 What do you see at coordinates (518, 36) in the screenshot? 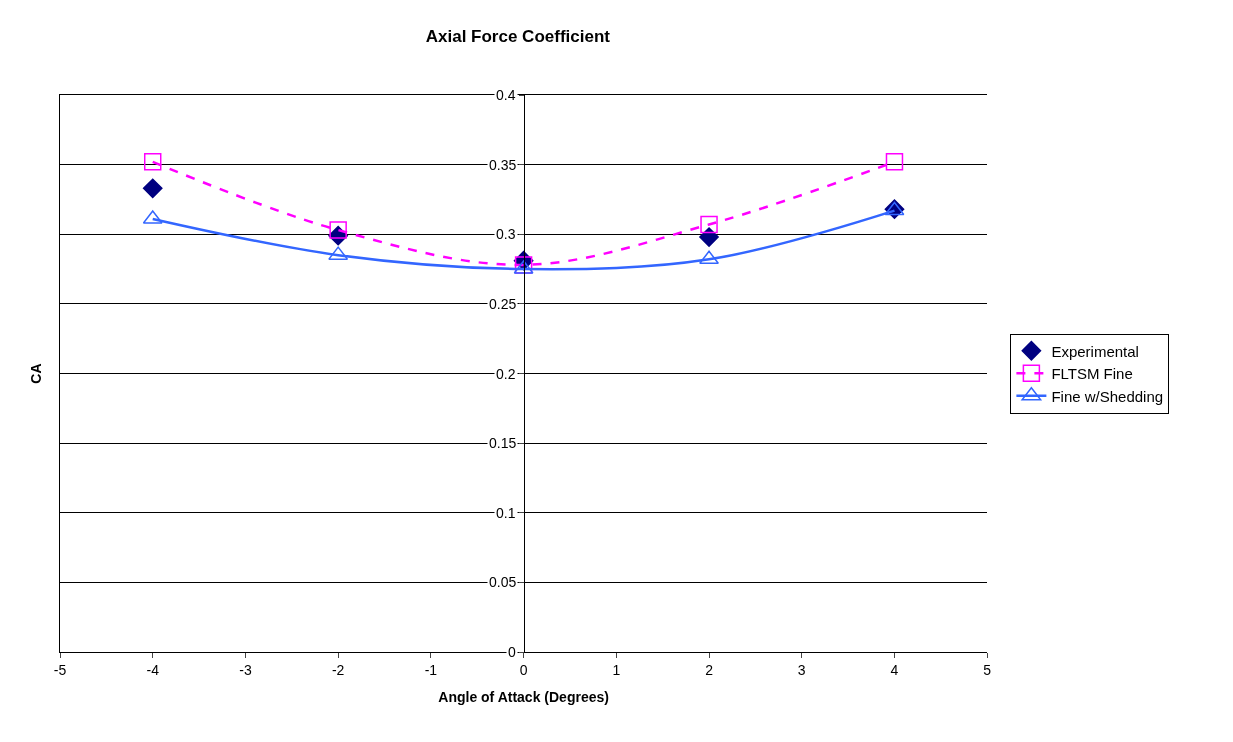
I see `chart-title: Axial Force Coefficient` at bounding box center [518, 36].